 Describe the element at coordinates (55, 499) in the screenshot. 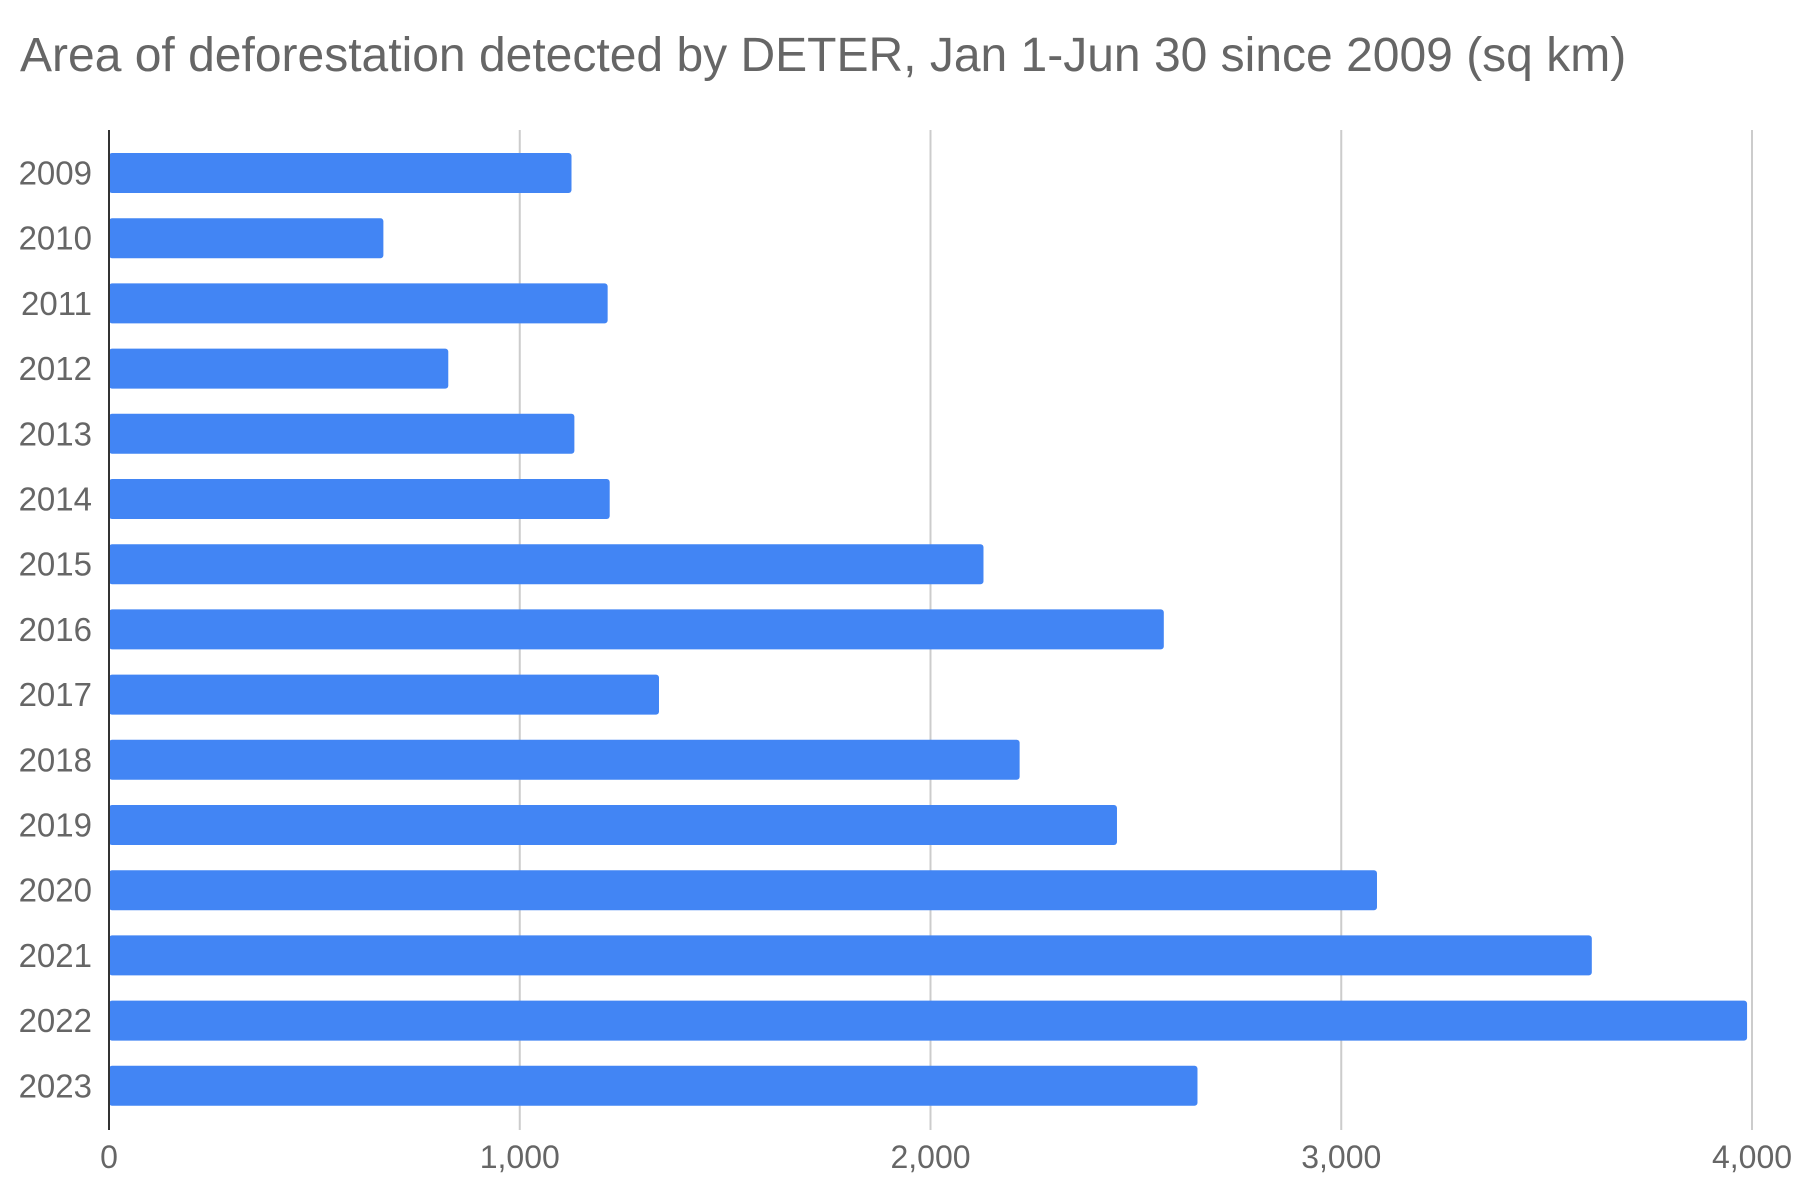

I see `y-tick-label-2014: 2014` at that location.